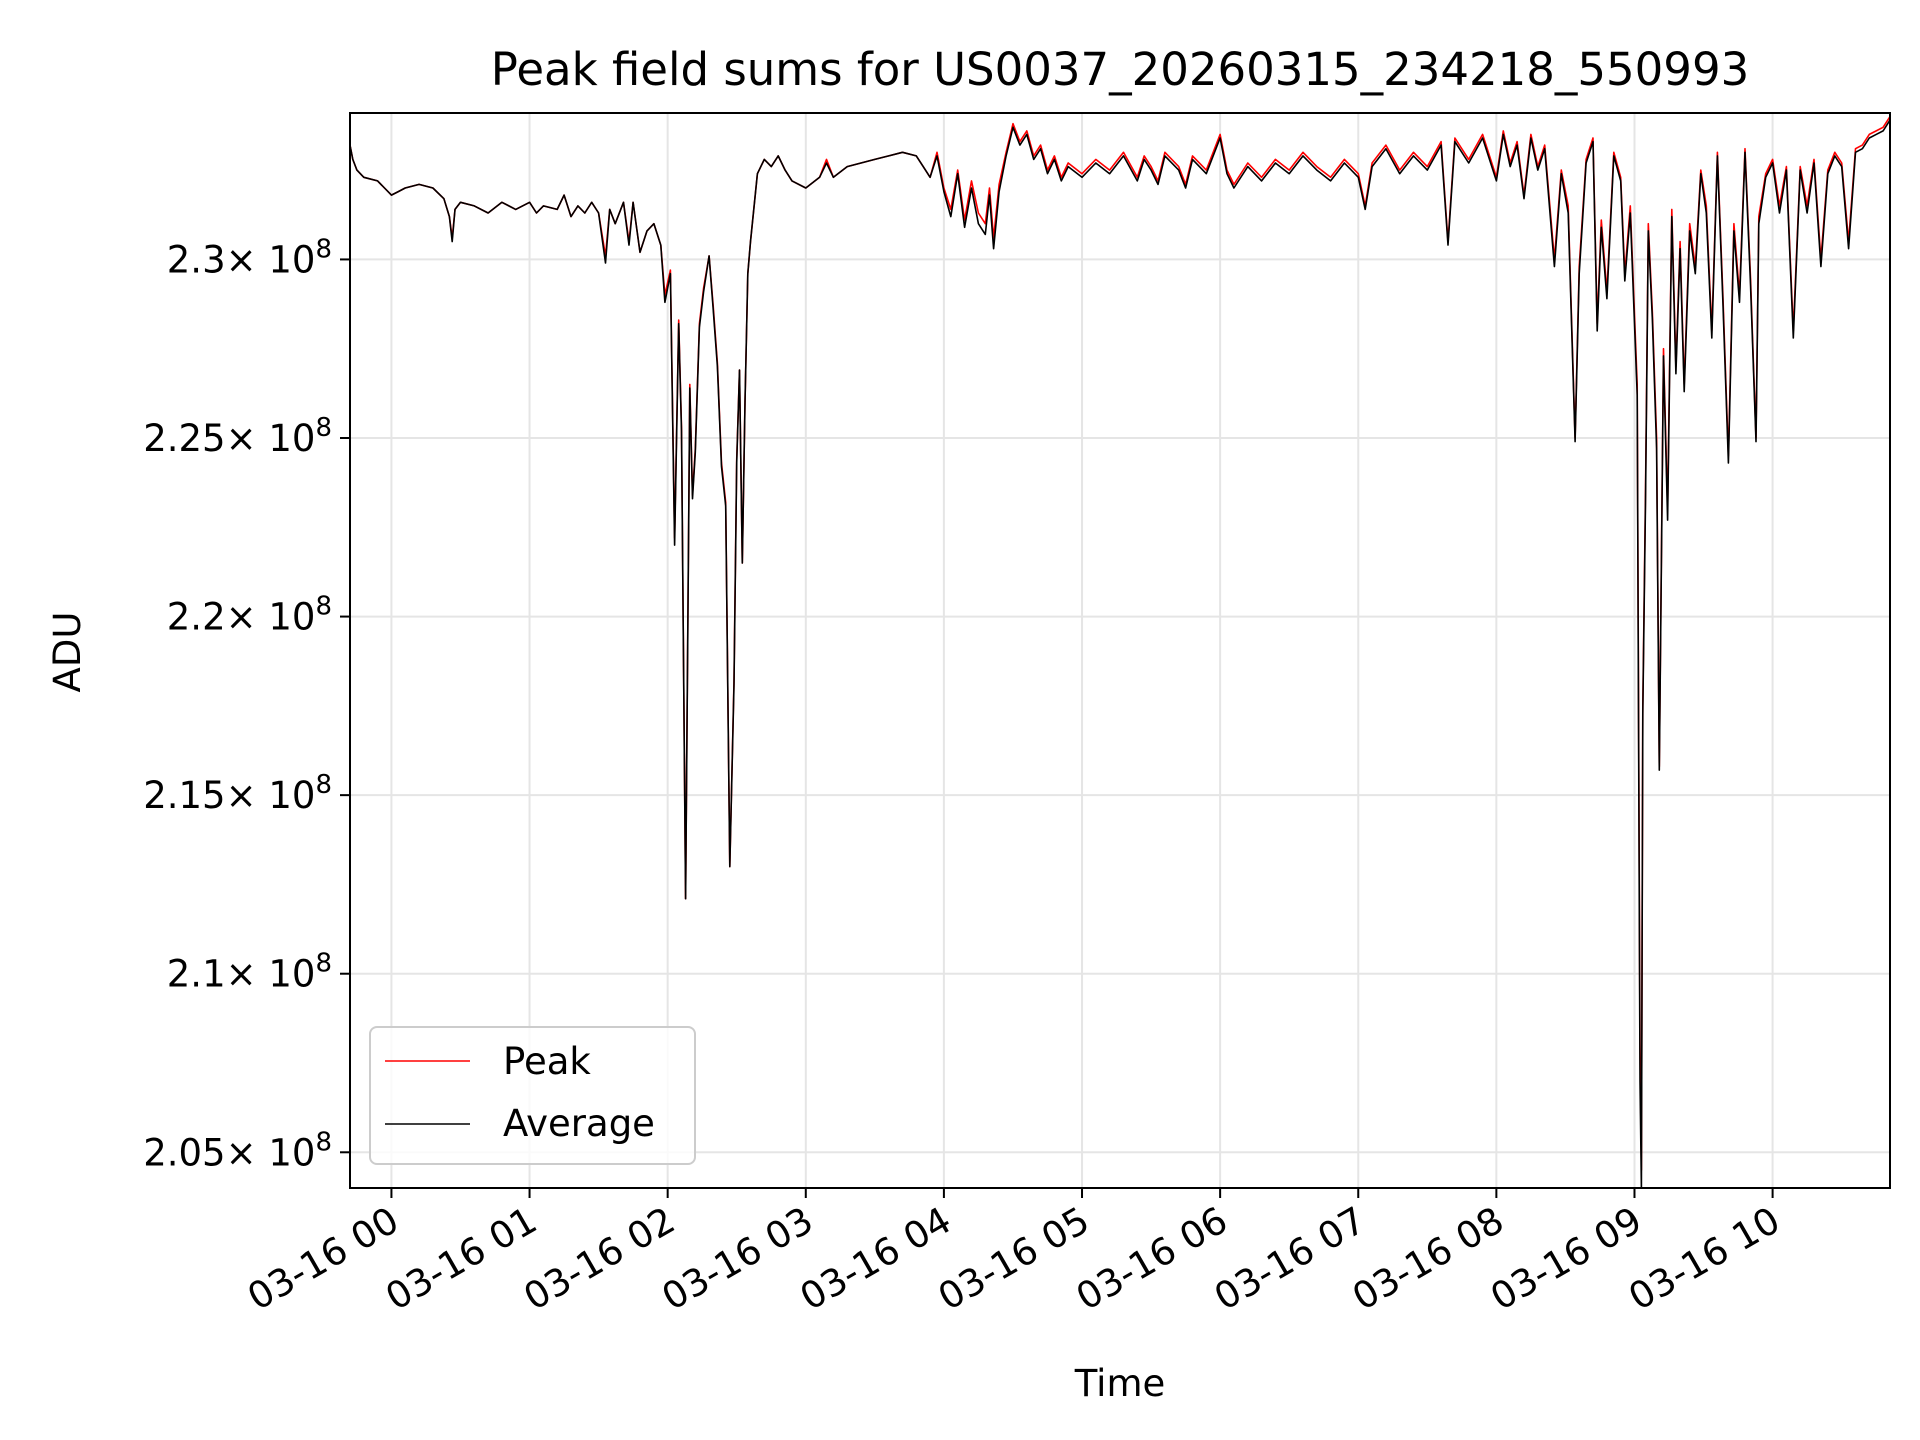 This screenshot has height=1440, width=1920. What do you see at coordinates (237, 793) in the screenshot?
I see `y-tick-label: 2.15× 108` at bounding box center [237, 793].